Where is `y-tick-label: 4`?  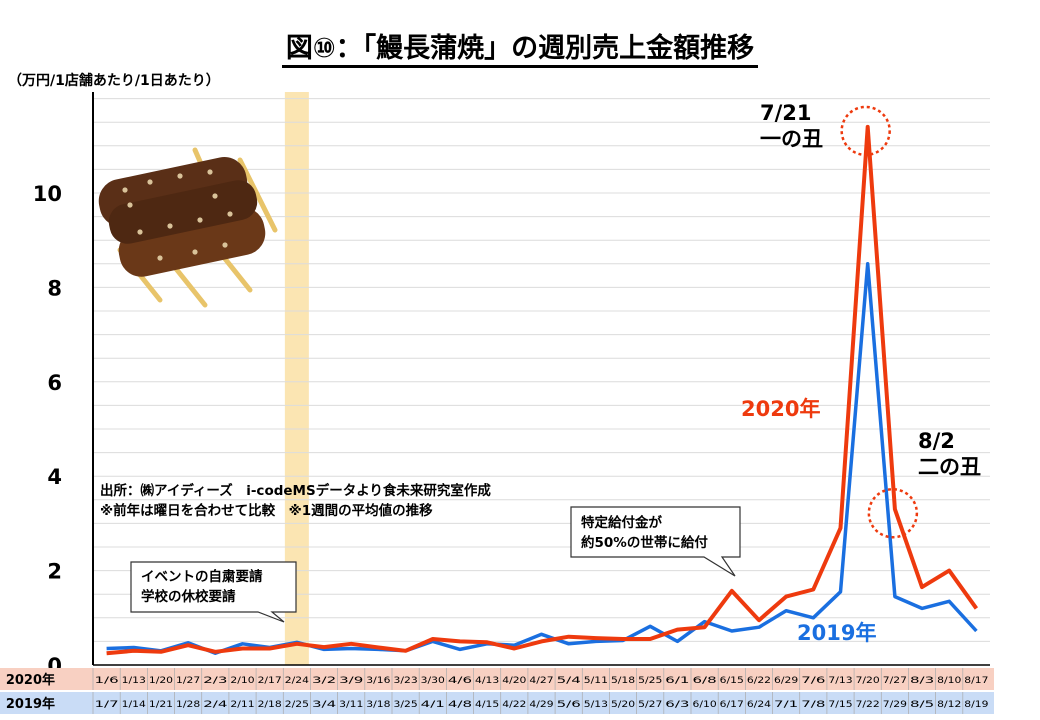
y-tick-label: 4 is located at coordinates (54, 477).